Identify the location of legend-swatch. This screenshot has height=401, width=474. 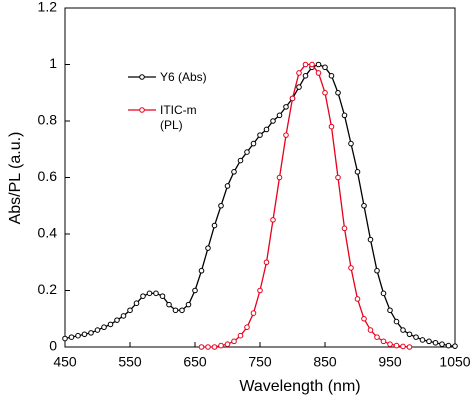
(142, 110).